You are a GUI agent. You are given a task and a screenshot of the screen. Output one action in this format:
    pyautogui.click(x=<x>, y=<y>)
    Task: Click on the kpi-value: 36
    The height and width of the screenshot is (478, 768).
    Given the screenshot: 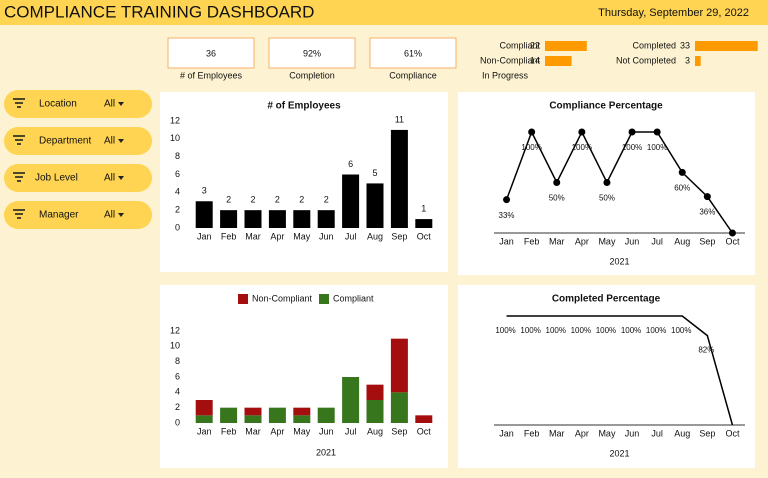 What is the action you would take?
    pyautogui.click(x=211, y=53)
    